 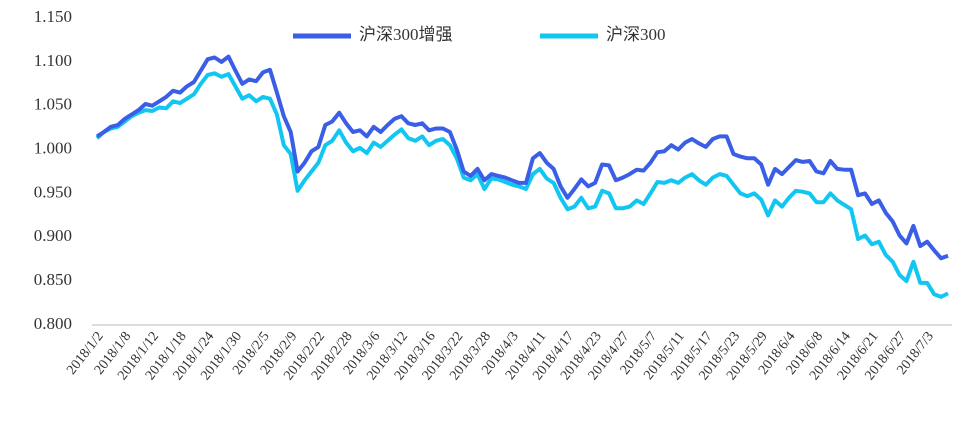 What do you see at coordinates (53, 235) in the screenshot?
I see `y-tick-label: 0.900` at bounding box center [53, 235].